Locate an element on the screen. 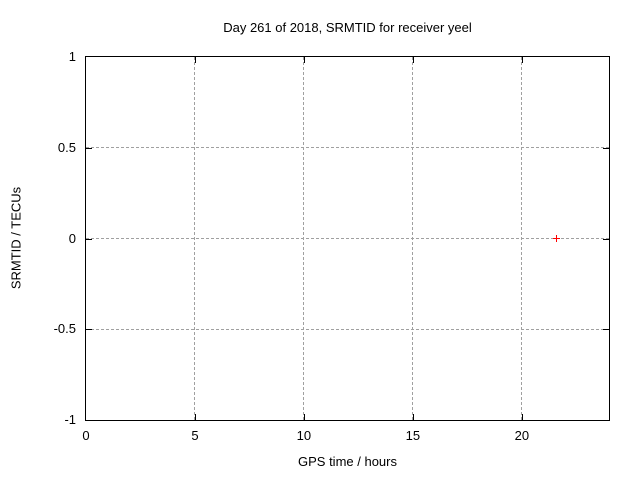 The width and height of the screenshot is (640, 480). x-axis-label: GPS time / hours is located at coordinates (347, 461).